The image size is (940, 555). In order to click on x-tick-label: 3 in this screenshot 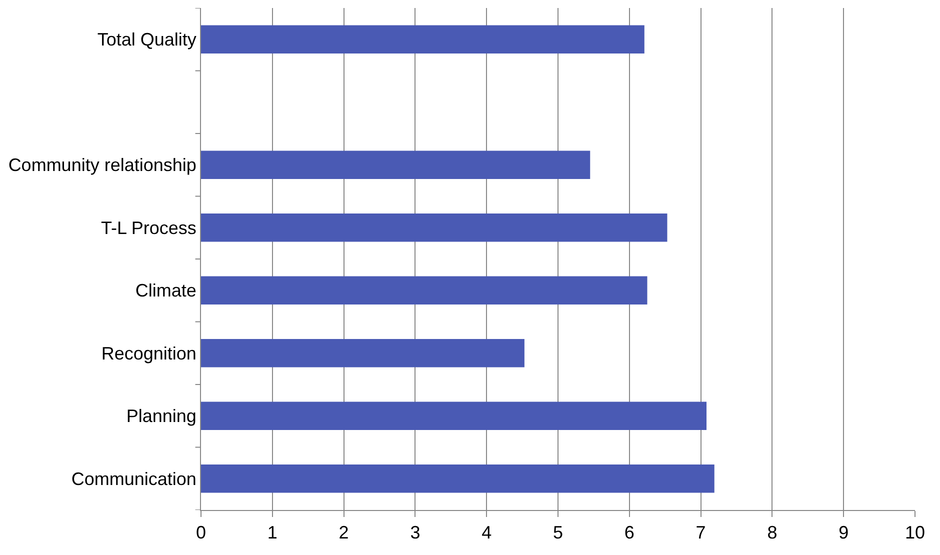, I will do `click(415, 532)`.